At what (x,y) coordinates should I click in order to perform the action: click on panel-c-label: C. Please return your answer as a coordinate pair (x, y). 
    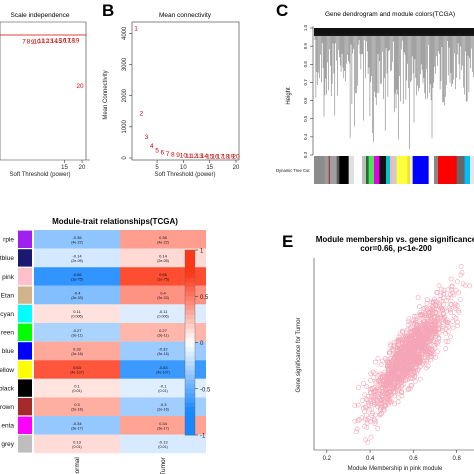
    Looking at the image, I should click on (282, 10).